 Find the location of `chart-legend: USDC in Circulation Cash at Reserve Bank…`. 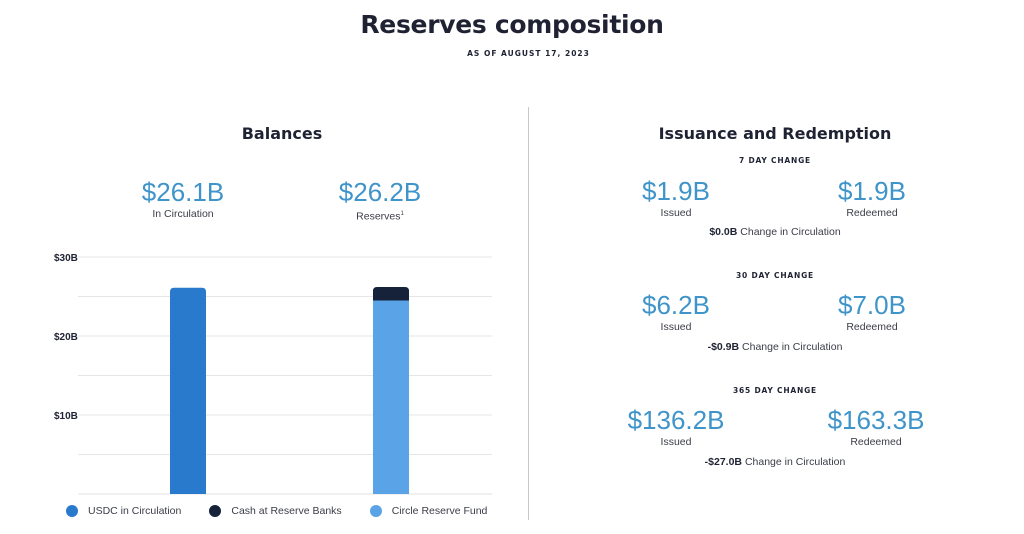

chart-legend: USDC in Circulation Cash at Reserve Bank… is located at coordinates (290, 511).